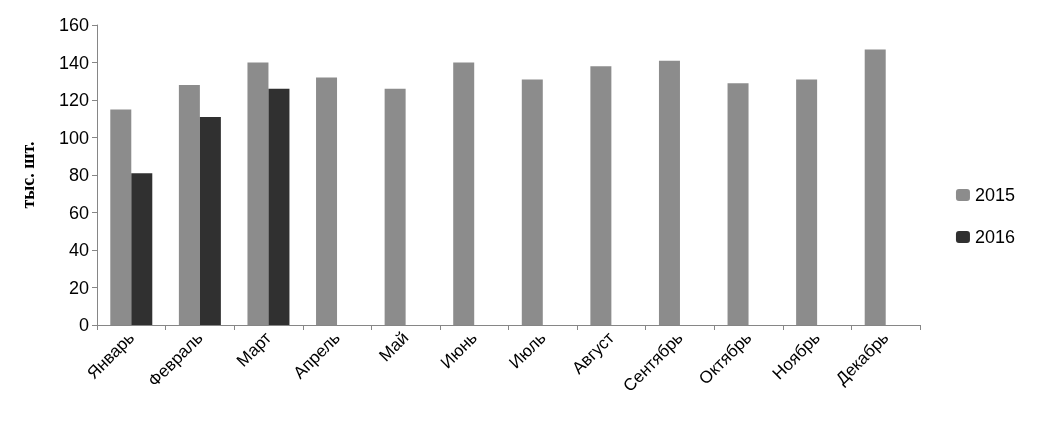 This screenshot has width=1040, height=432. I want to click on y-tick-label: 20, so click(78, 287).